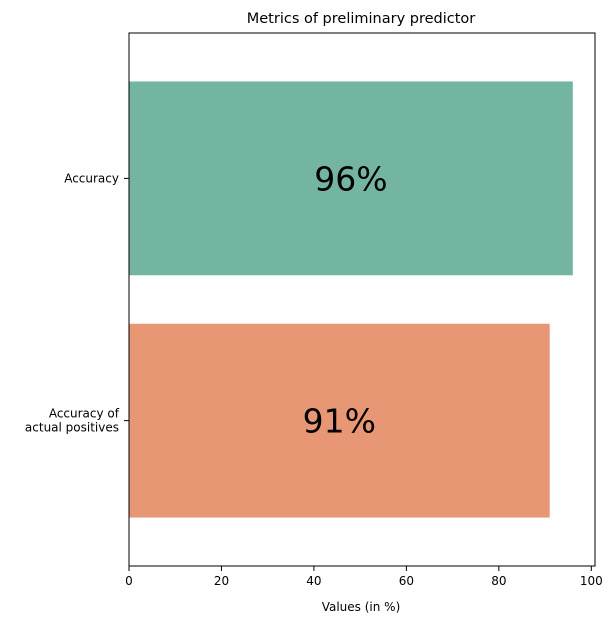 The width and height of the screenshot is (613, 624). What do you see at coordinates (91, 178) in the screenshot?
I see `y-tick-label: Accuracy` at bounding box center [91, 178].